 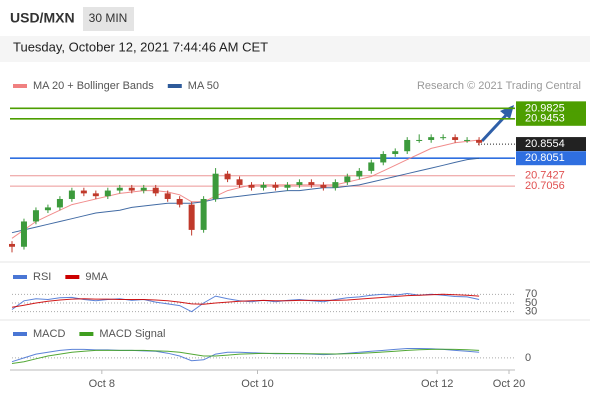 What do you see at coordinates (531, 294) in the screenshot?
I see `y-tick-label: 70` at bounding box center [531, 294].